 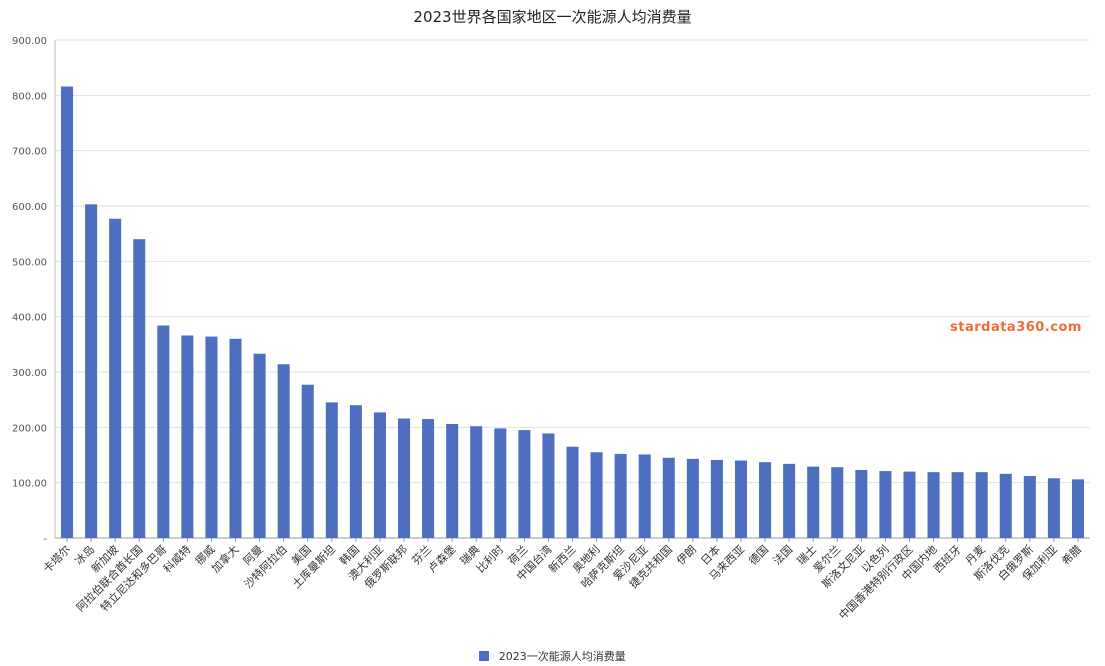 I want to click on x-tick-label: 伊朗, so click(x=686, y=555).